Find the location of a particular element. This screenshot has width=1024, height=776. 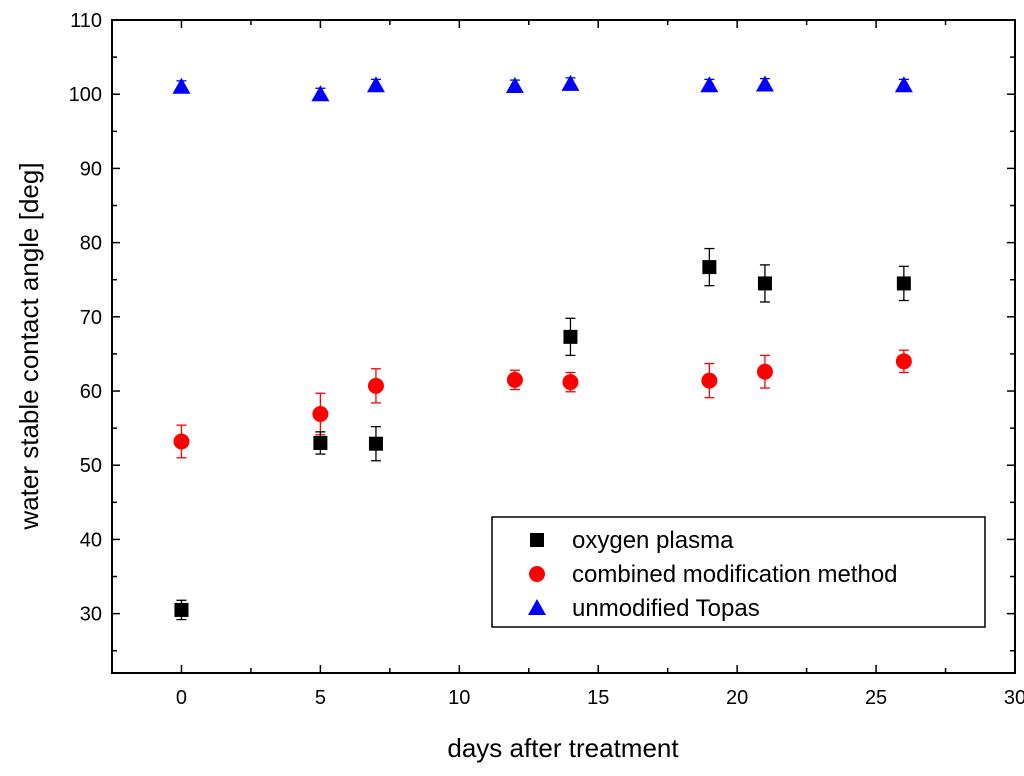

x-tick-label: 5 is located at coordinates (320, 698).